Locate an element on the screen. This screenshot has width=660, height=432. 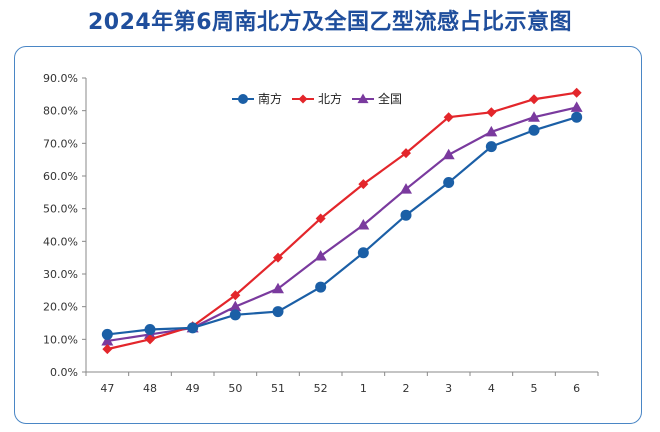
y-tick-label: 40.0% is located at coordinates (60, 241).